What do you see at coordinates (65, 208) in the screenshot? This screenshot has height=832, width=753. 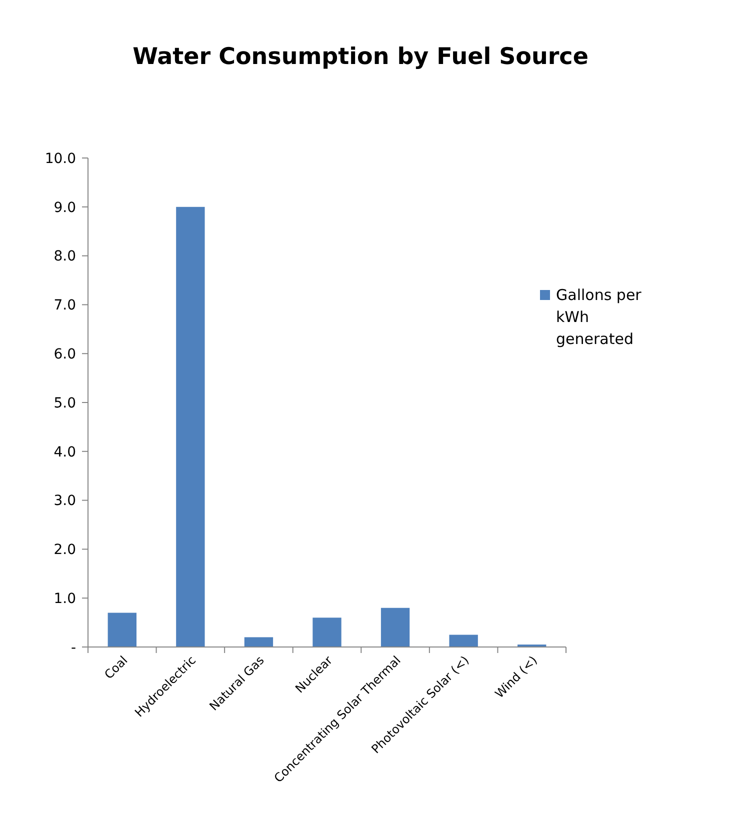 I see `y-tick-label: 9.0` at bounding box center [65, 208].